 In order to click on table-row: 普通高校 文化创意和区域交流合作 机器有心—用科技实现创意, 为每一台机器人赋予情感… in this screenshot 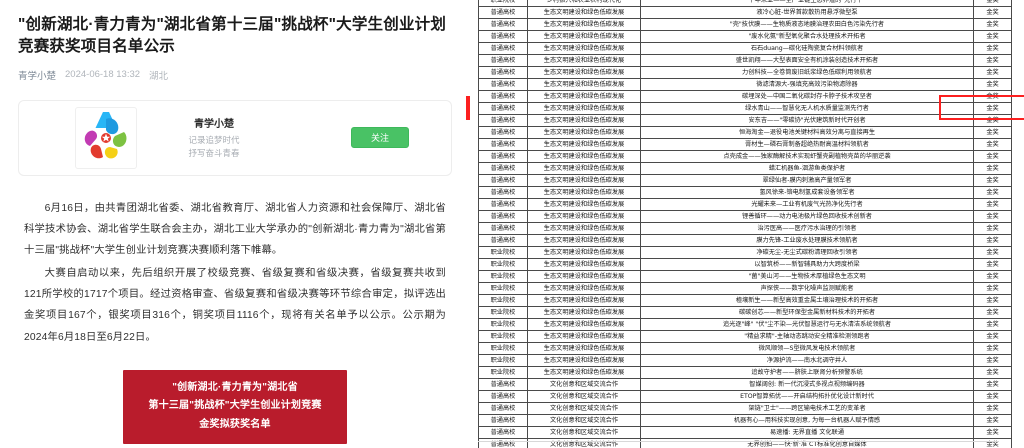, I will do `click(745, 420)`.